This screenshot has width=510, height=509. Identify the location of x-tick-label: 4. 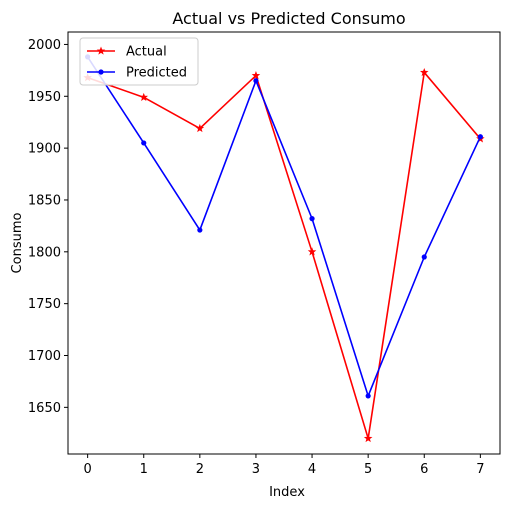
(312, 469).